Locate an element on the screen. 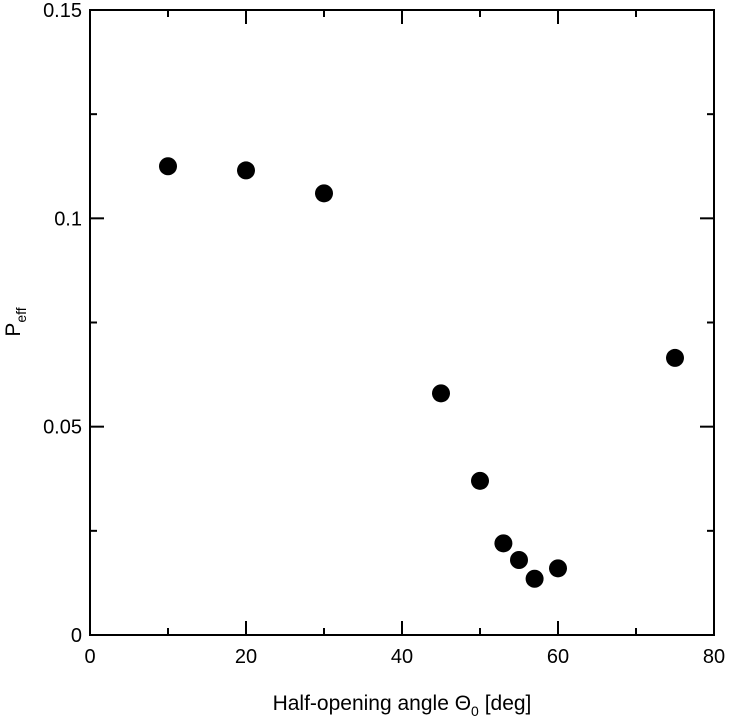  y-tick-label: 0 is located at coordinates (76, 636).